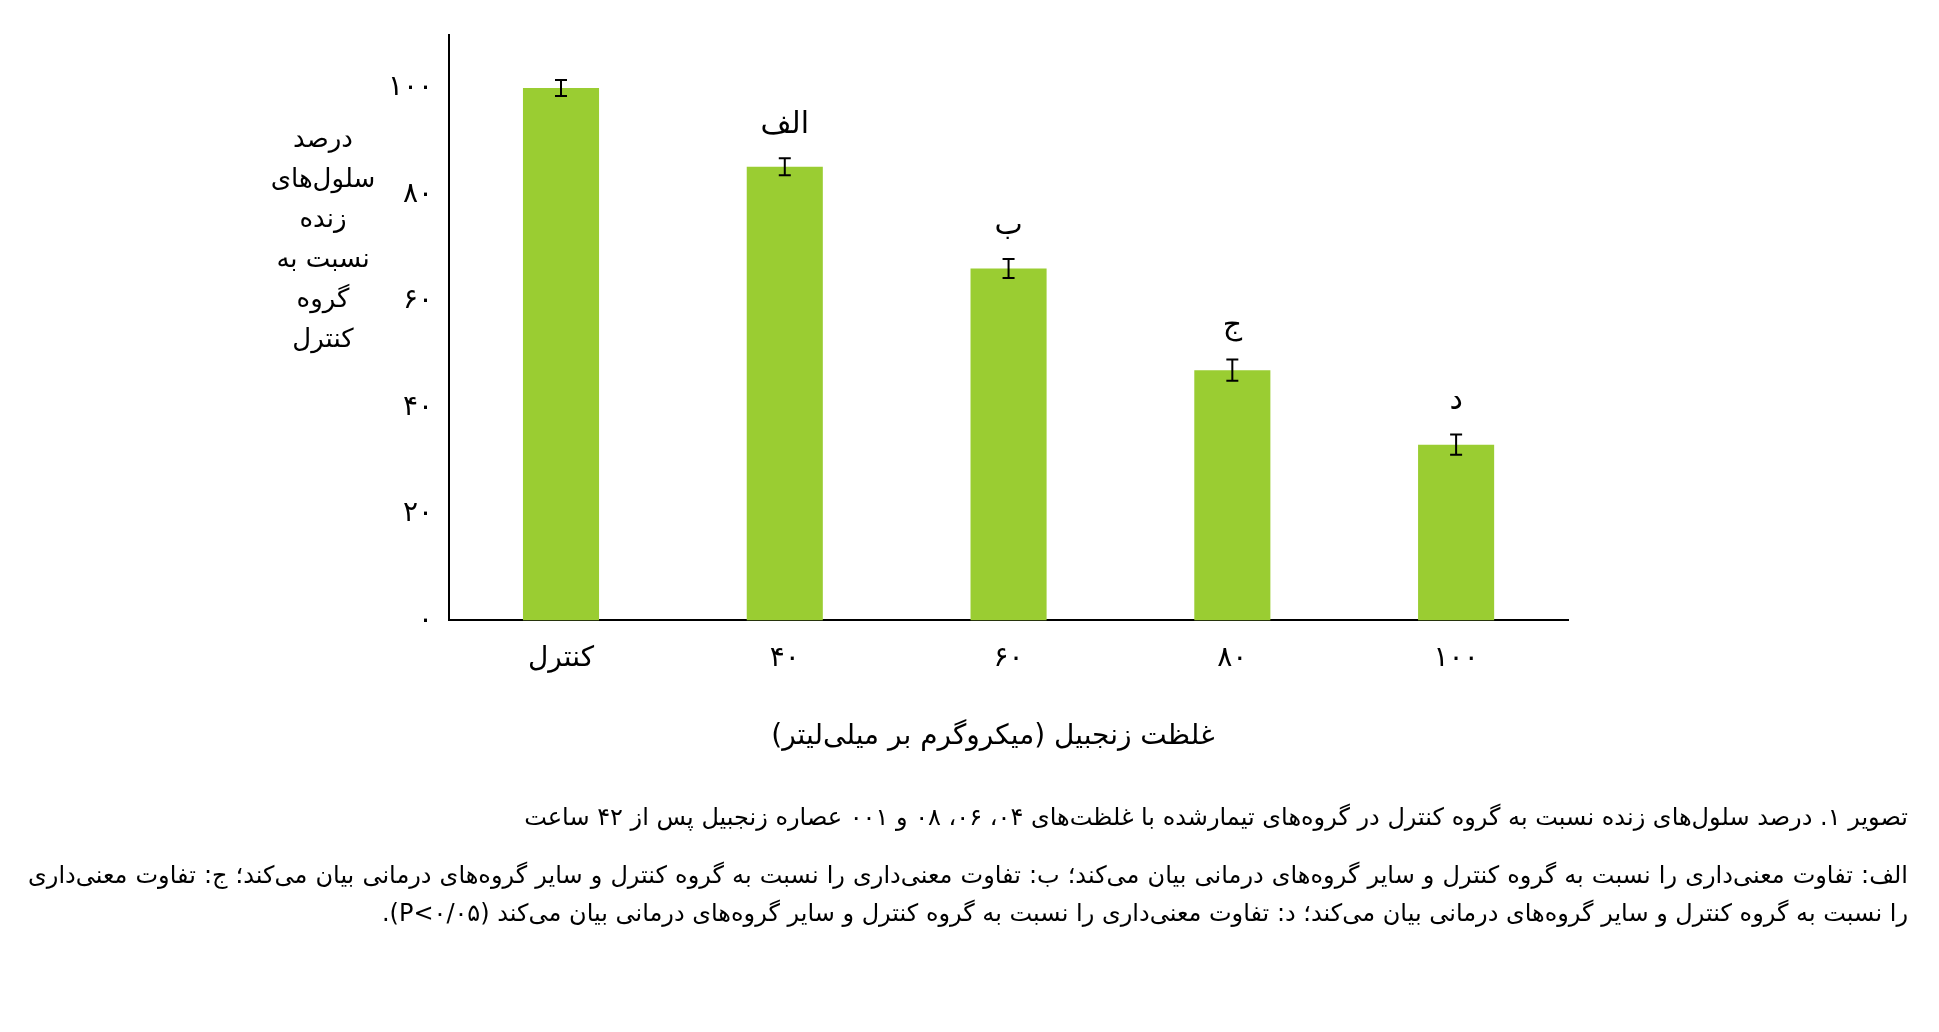  Describe the element at coordinates (1456, 399) in the screenshot. I see `annotation: د` at that location.